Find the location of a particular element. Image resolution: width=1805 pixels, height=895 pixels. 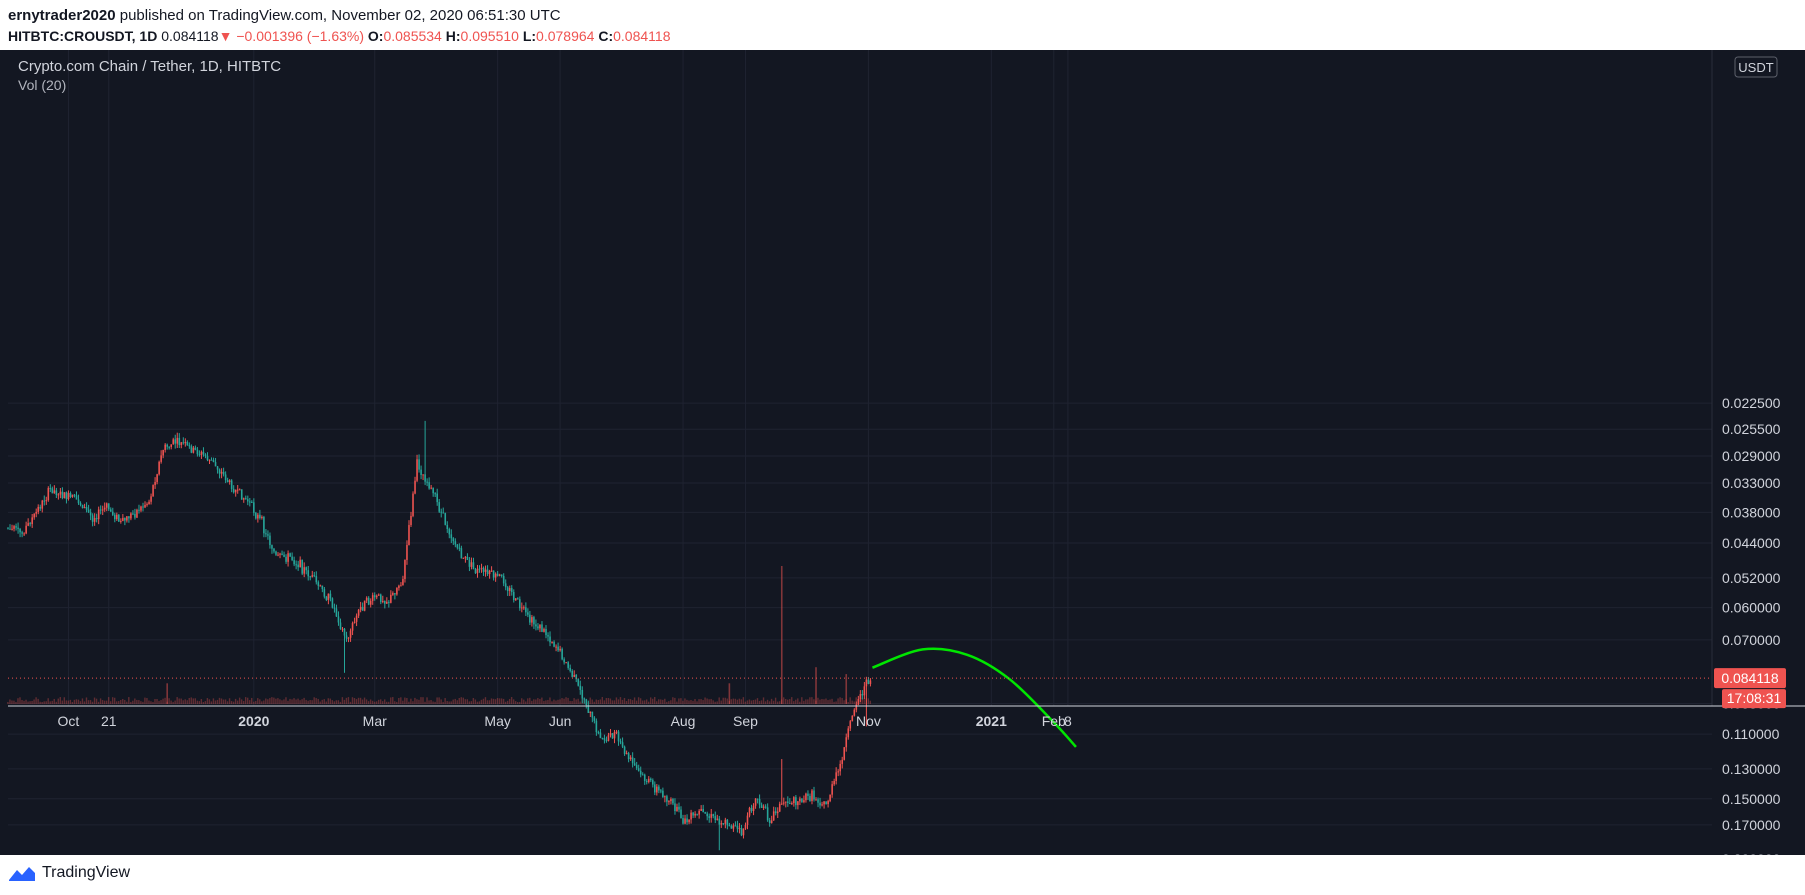

time-tick-label: 21 is located at coordinates (109, 721).